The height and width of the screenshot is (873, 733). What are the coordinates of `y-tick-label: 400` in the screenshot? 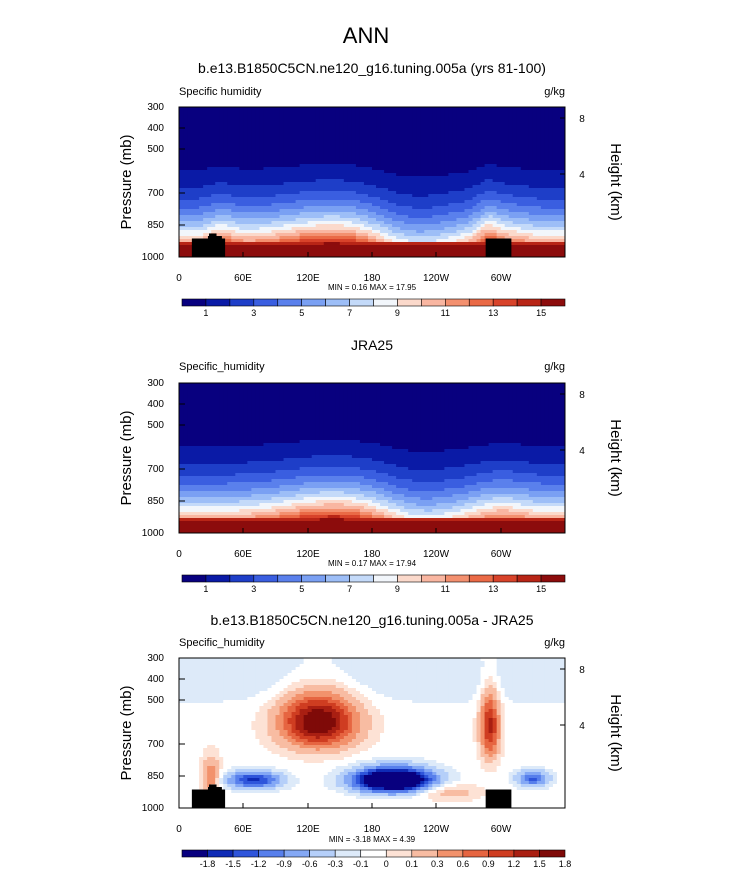 It's located at (155, 128).